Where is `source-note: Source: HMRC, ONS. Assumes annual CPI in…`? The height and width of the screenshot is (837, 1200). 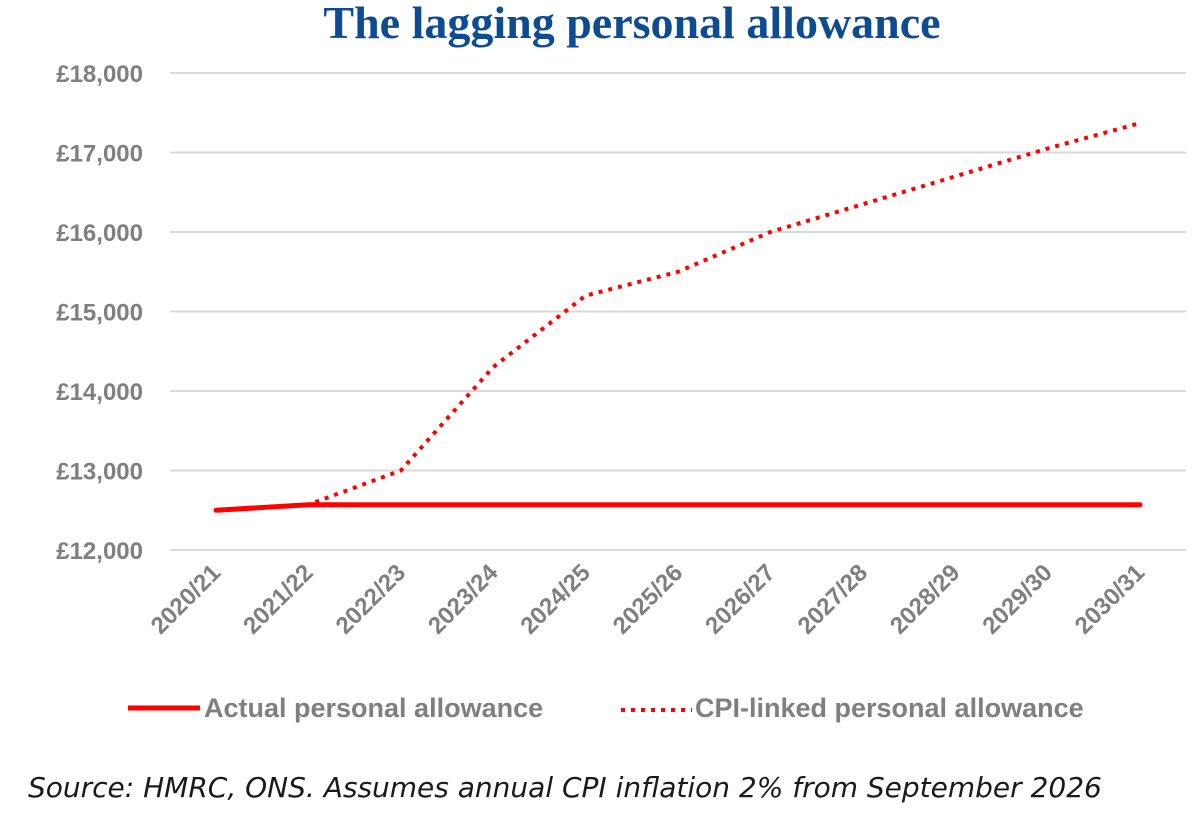 source-note: Source: HMRC, ONS. Assumes annual CPI in… is located at coordinates (565, 787).